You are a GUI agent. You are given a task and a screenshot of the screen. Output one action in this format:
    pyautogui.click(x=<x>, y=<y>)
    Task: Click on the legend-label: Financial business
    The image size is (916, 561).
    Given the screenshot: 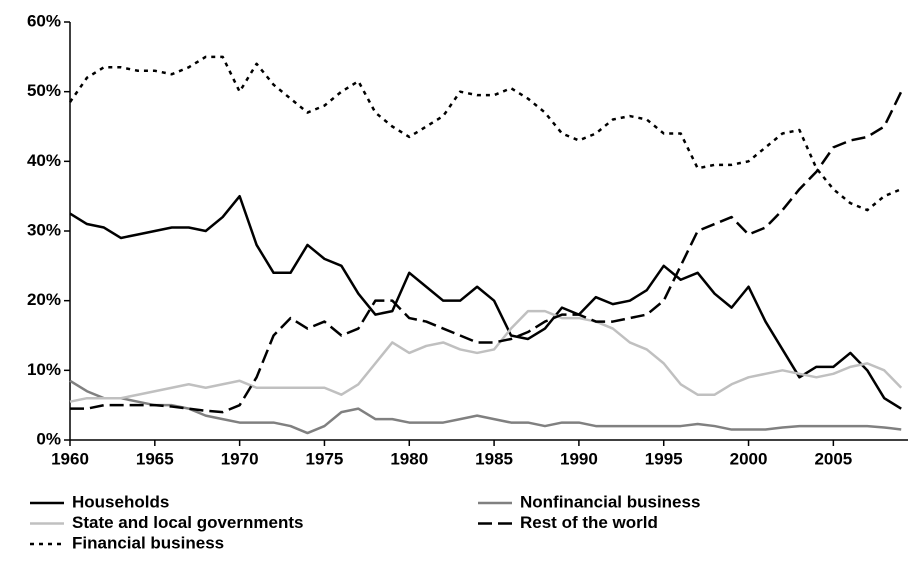 What is the action you would take?
    pyautogui.click(x=148, y=542)
    